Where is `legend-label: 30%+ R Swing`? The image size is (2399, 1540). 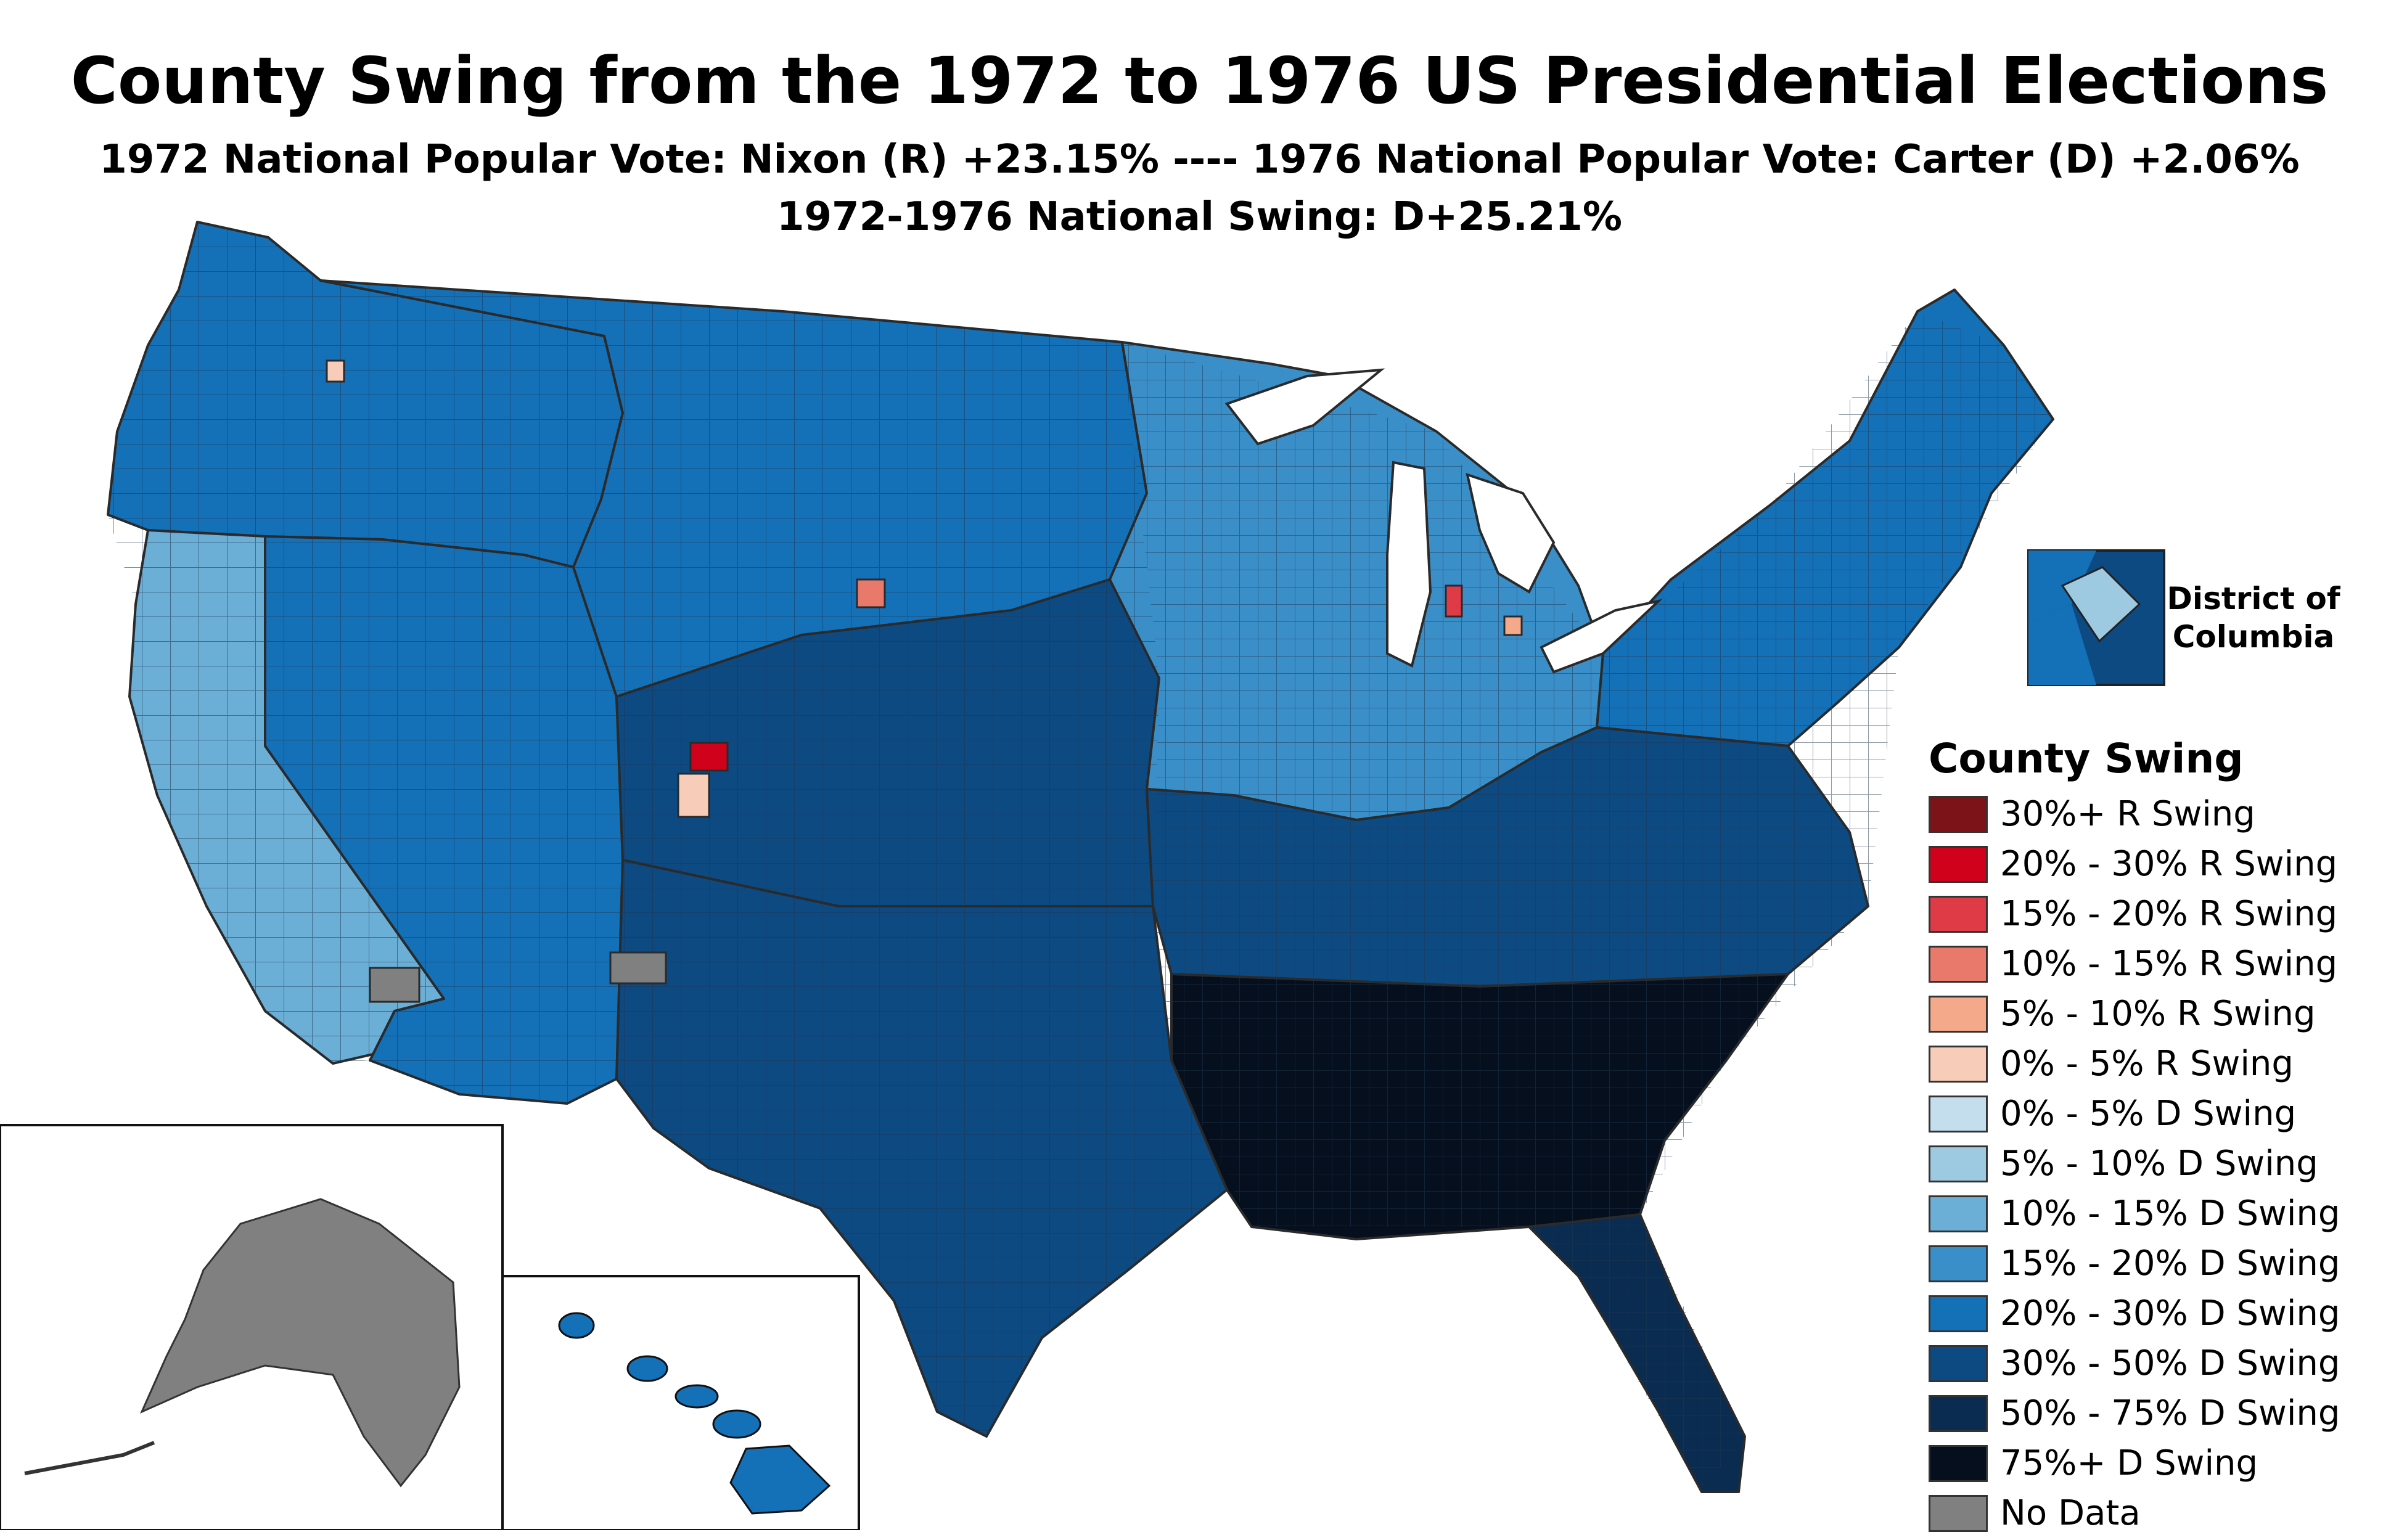
legend-label: 30%+ R Swing is located at coordinates (2127, 814).